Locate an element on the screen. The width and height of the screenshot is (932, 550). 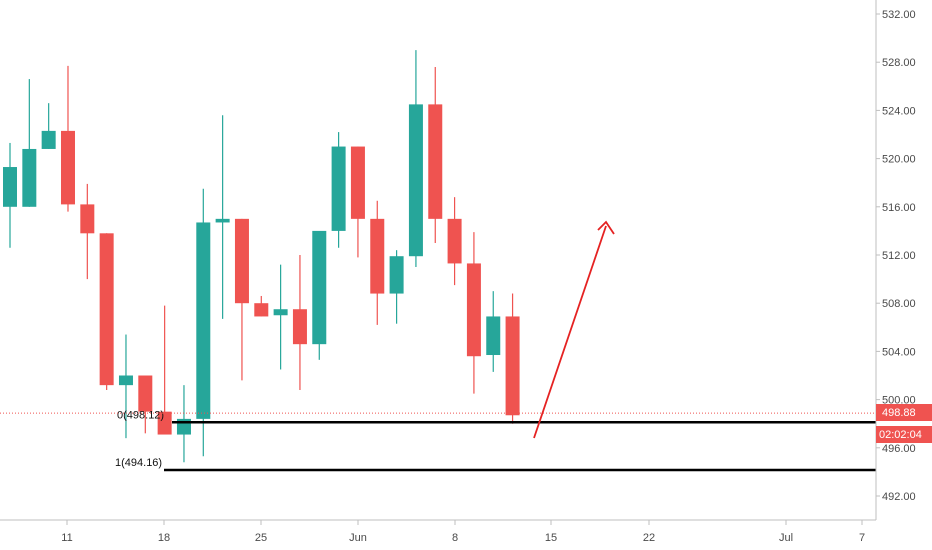
y-tick-label: 520.00 is located at coordinates (899, 160).